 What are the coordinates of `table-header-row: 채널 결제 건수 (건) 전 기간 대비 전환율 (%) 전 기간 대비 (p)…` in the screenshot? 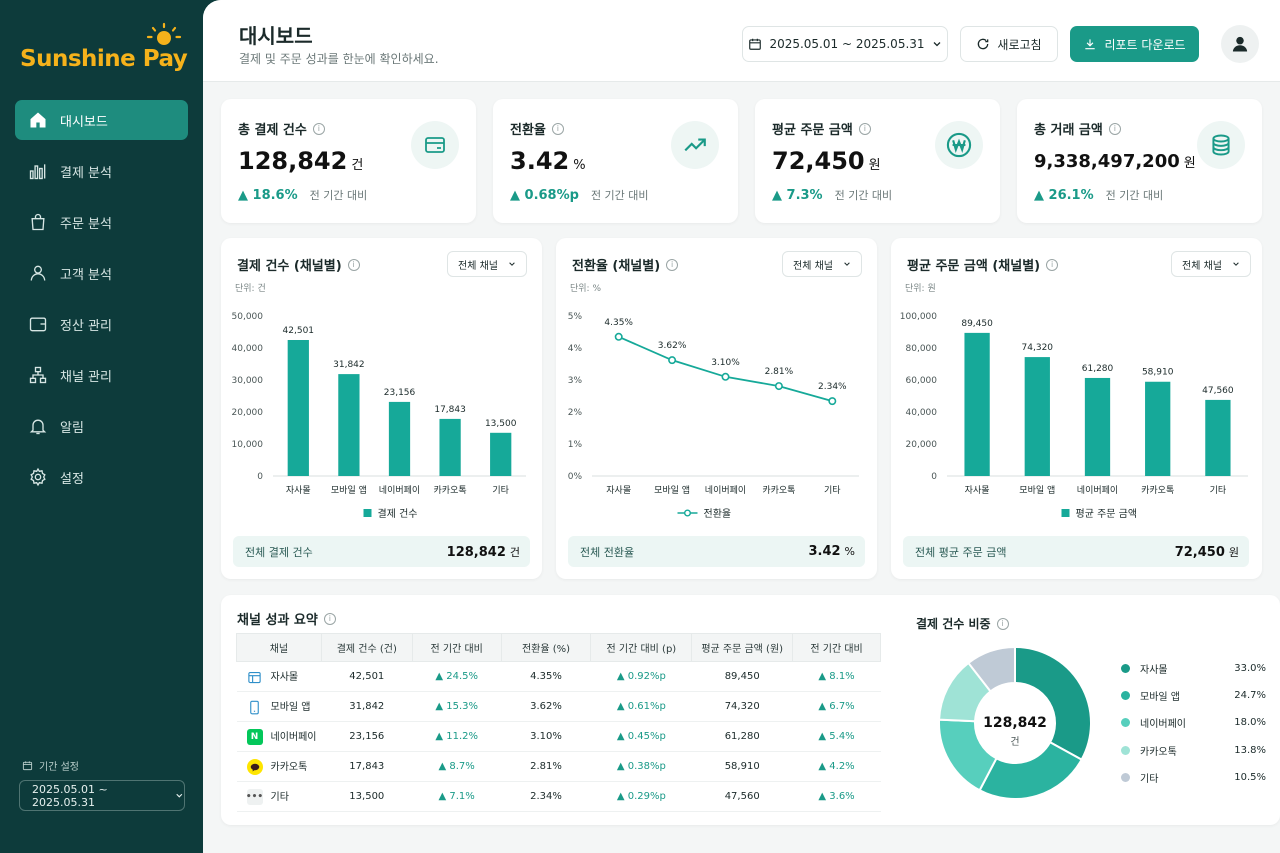 It's located at (558, 647).